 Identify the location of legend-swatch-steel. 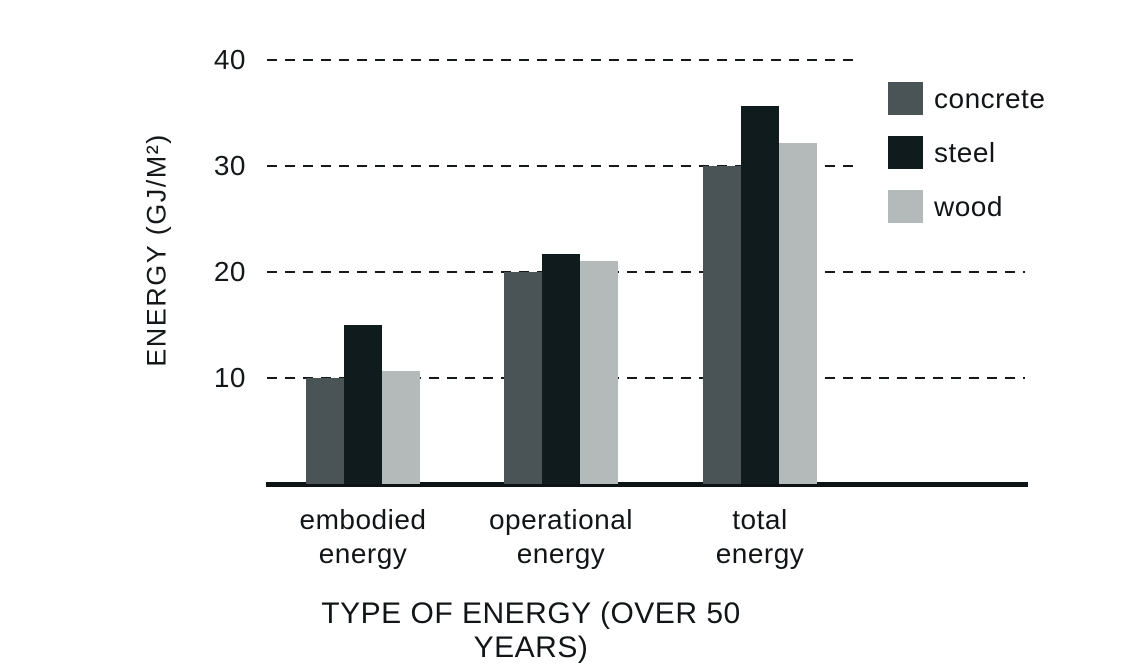
(905, 152).